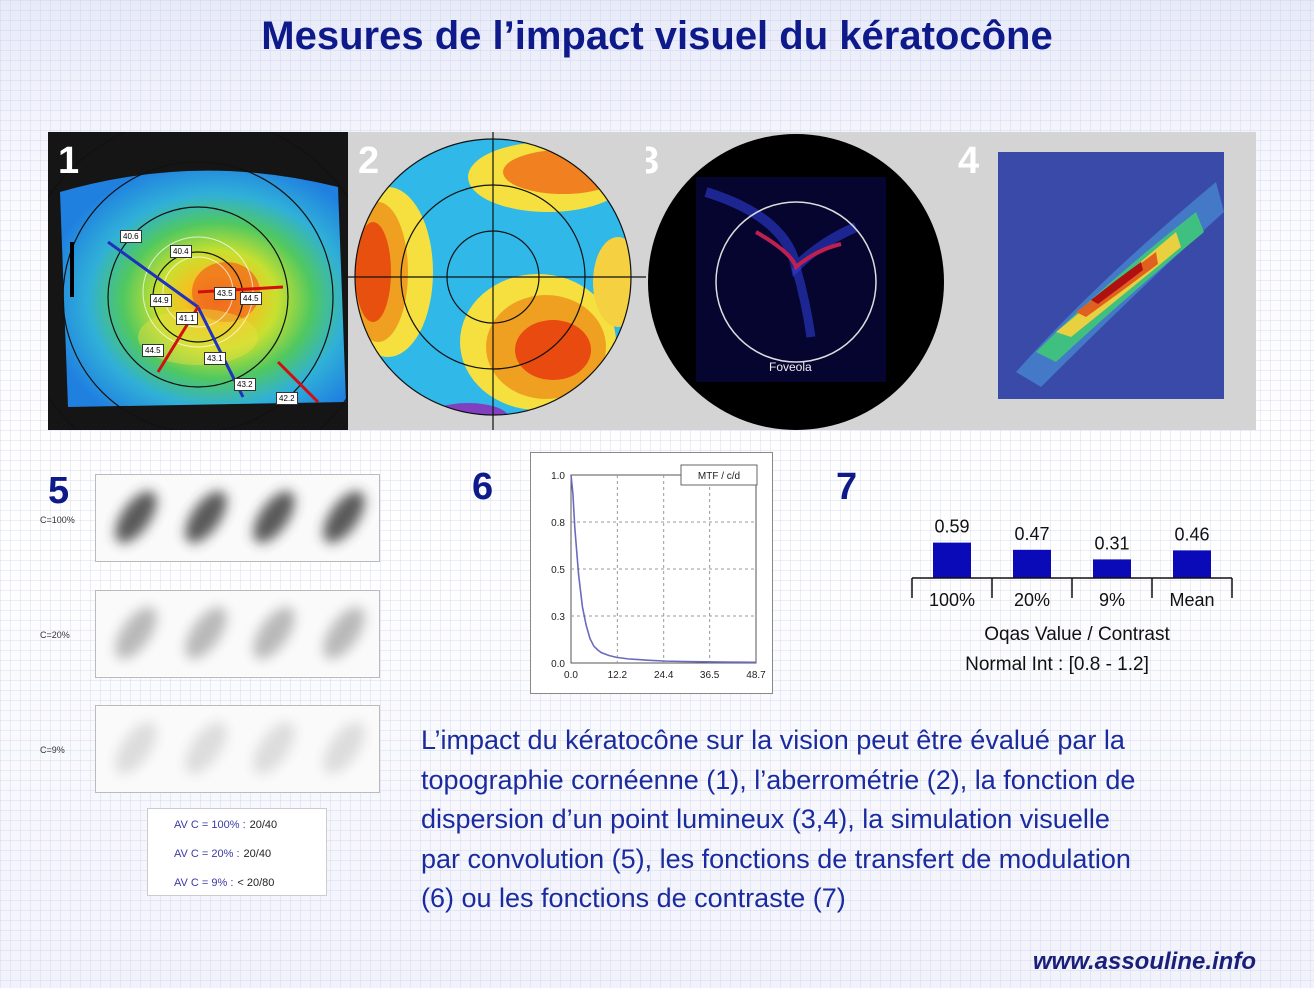 The image size is (1314, 988). Describe the element at coordinates (369, 161) in the screenshot. I see `panel-number-2: 2` at that location.